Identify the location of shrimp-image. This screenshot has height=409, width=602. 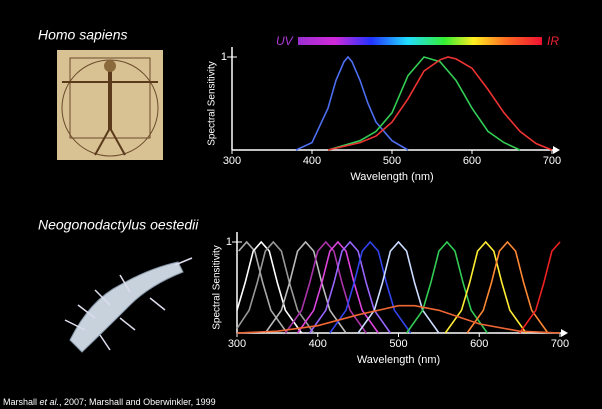
(128, 305).